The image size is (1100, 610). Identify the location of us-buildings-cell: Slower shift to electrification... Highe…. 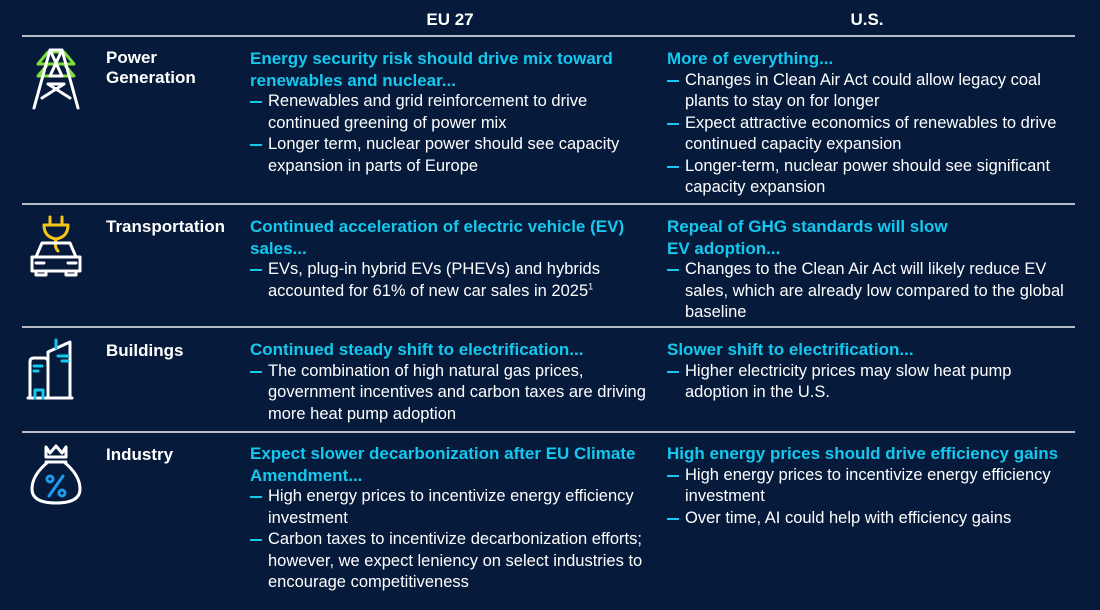
(872, 371).